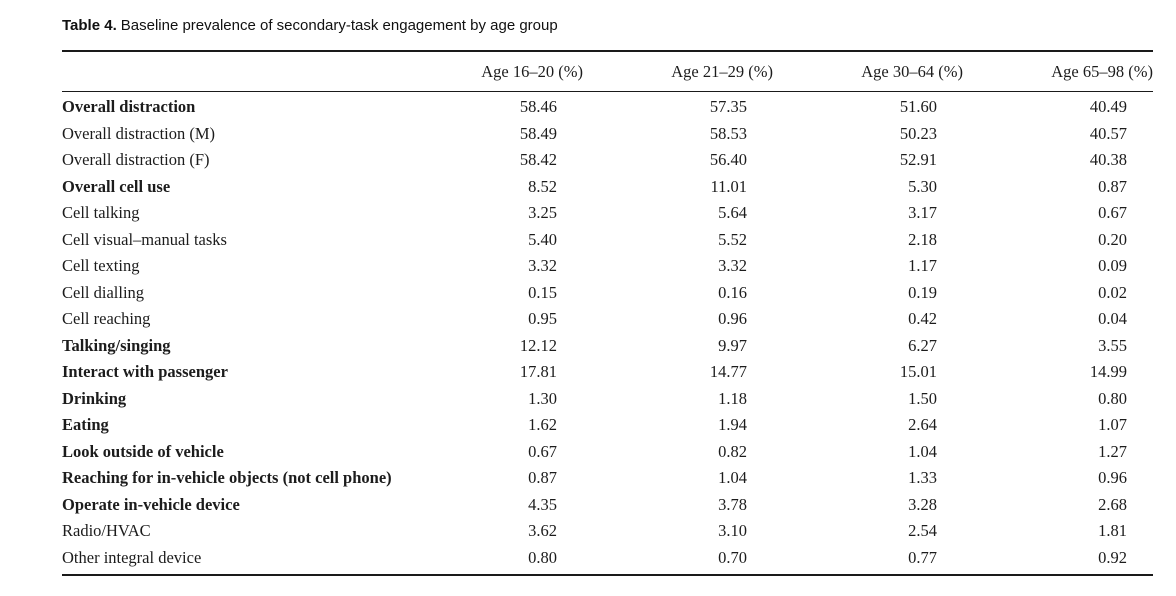 The image size is (1176, 596). What do you see at coordinates (607, 106) in the screenshot?
I see `table-row: Overall distraction 58.46 57.35 51.60 40.49` at bounding box center [607, 106].